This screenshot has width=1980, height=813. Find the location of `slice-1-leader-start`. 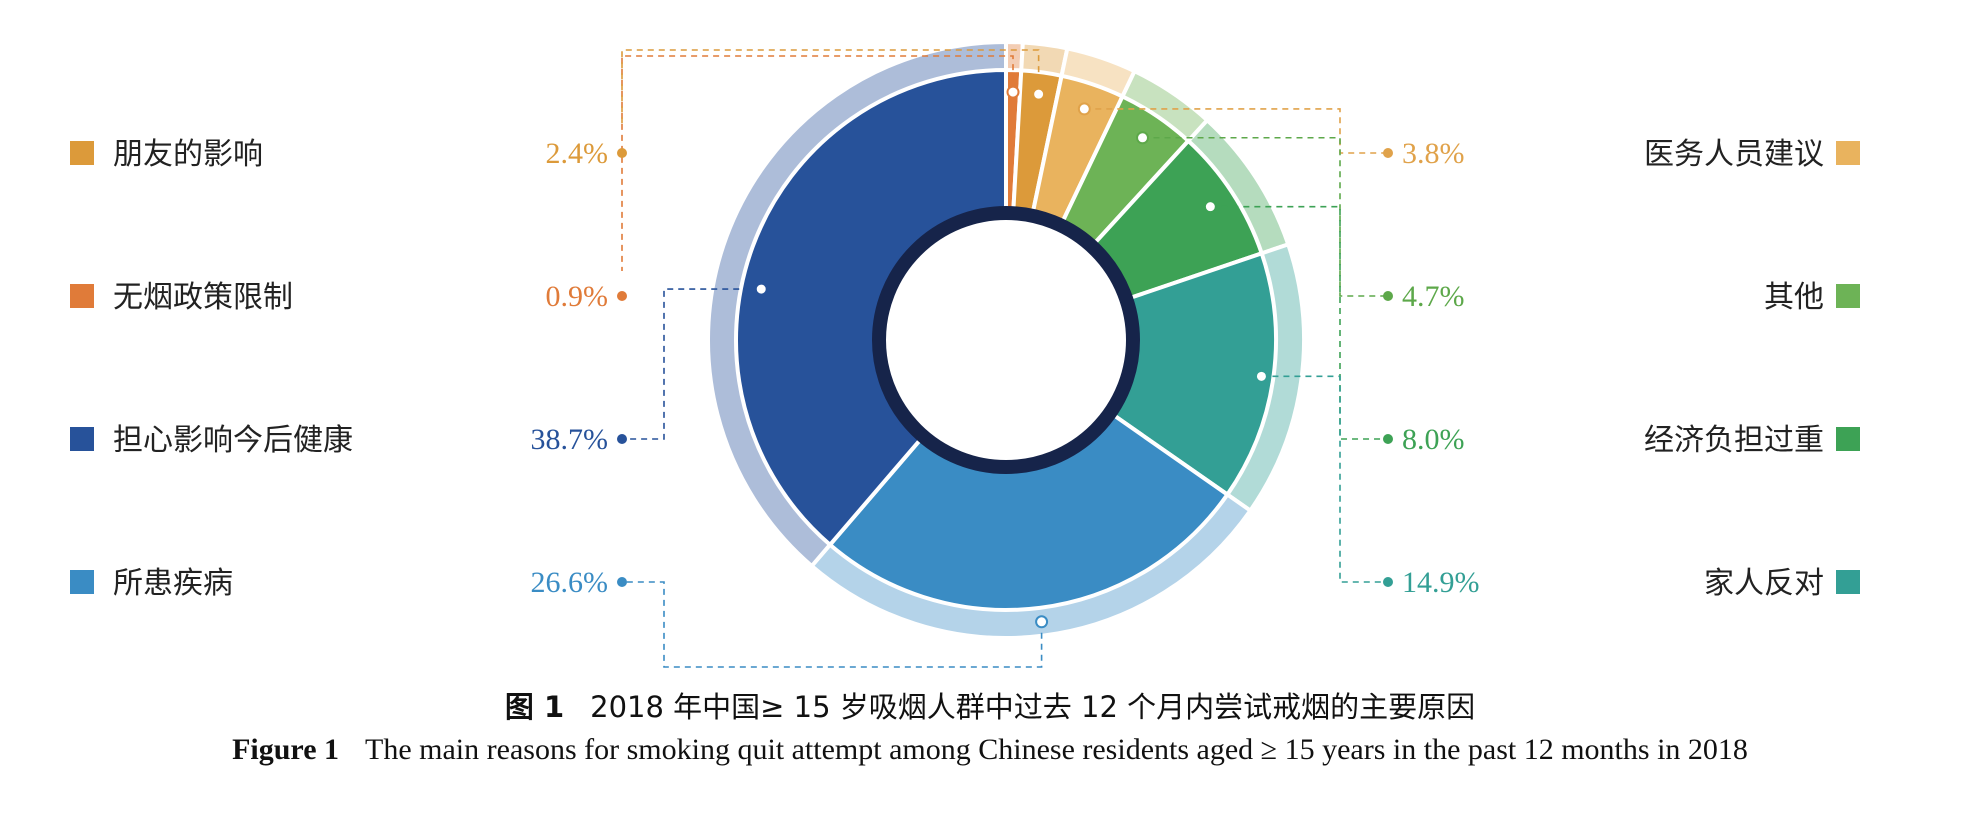

slice-1-leader-start is located at coordinates (1013, 92).